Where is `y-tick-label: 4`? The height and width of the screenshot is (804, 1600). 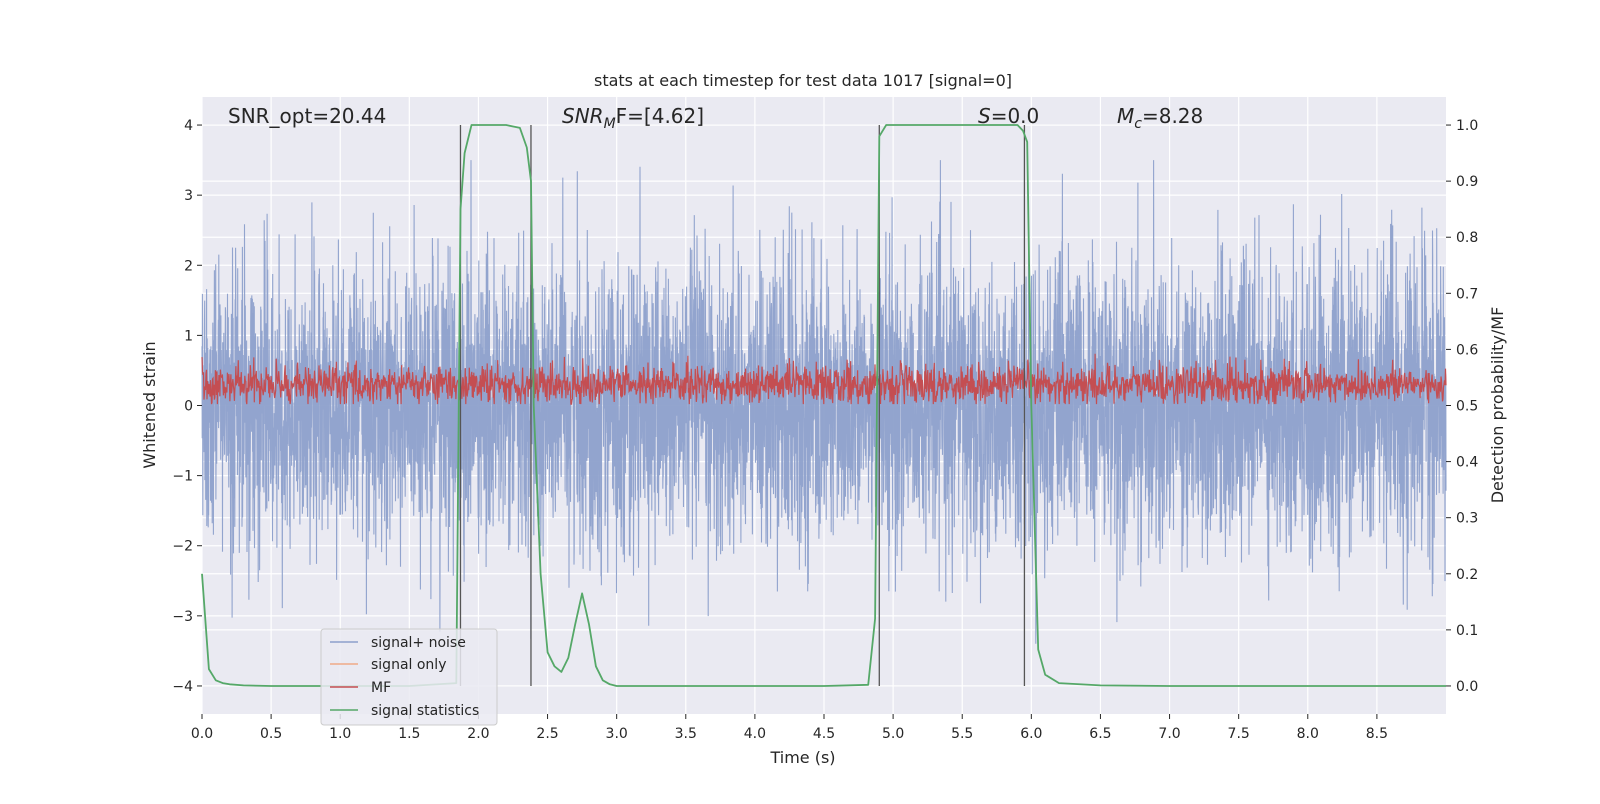 y-tick-label: 4 is located at coordinates (188, 126).